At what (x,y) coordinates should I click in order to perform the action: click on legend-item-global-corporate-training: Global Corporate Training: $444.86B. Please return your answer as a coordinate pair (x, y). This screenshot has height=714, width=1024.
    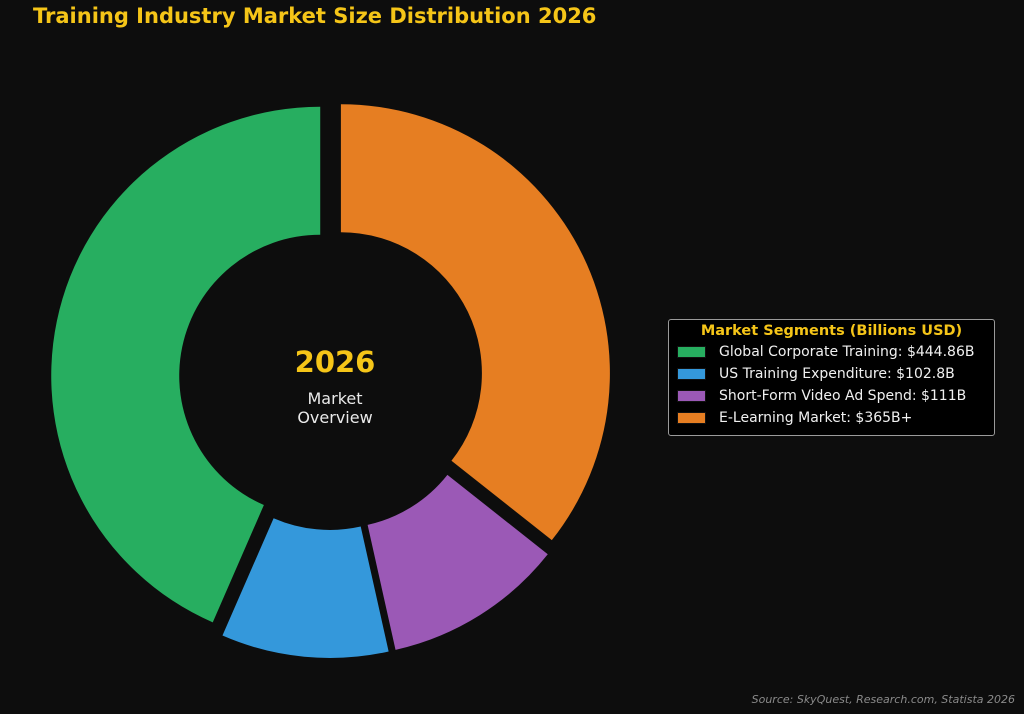
    Looking at the image, I should click on (831, 352).